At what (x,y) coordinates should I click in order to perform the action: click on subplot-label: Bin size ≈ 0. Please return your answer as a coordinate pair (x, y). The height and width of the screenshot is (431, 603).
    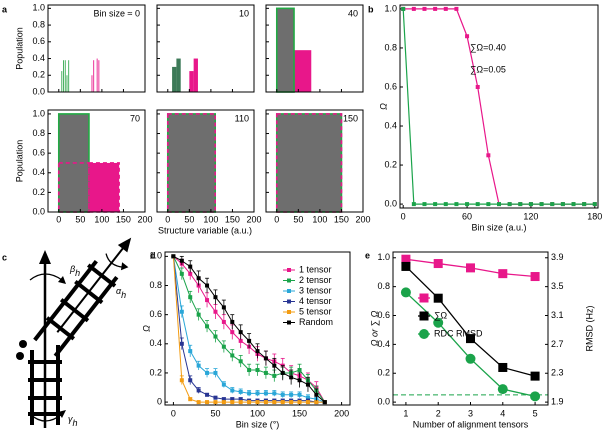
    Looking at the image, I should click on (117, 13).